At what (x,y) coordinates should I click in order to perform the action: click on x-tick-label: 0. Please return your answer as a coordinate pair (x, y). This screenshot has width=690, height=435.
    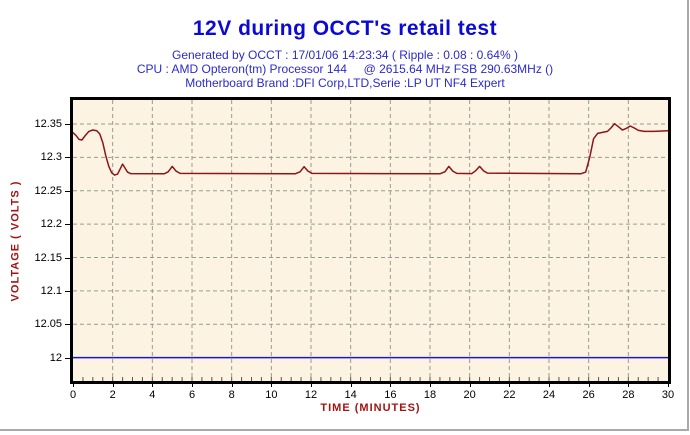
    Looking at the image, I should click on (73, 395).